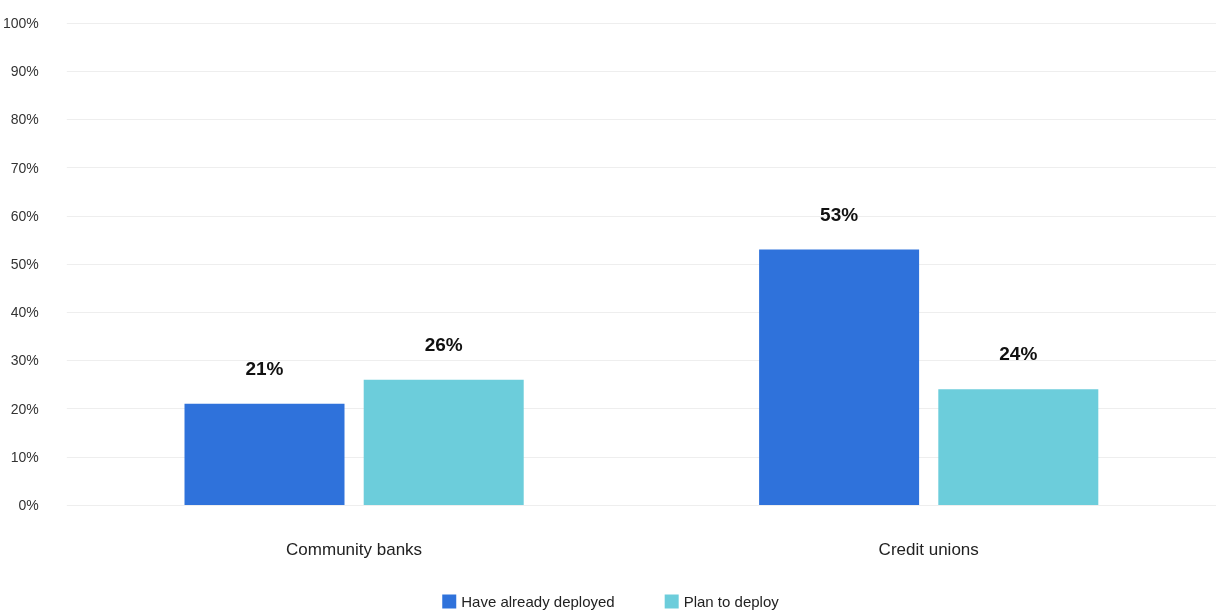  What do you see at coordinates (24, 360) in the screenshot?
I see `y-tick-label: 30%` at bounding box center [24, 360].